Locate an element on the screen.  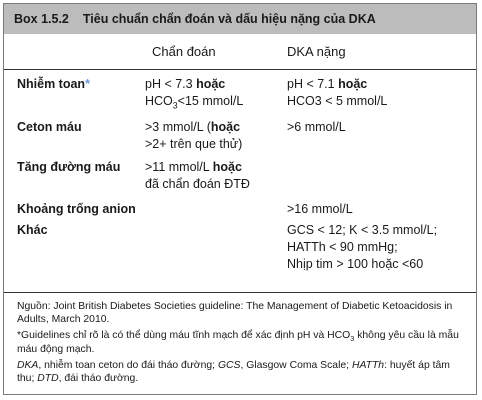
row-label: Ceton máu is located at coordinates (49, 127).